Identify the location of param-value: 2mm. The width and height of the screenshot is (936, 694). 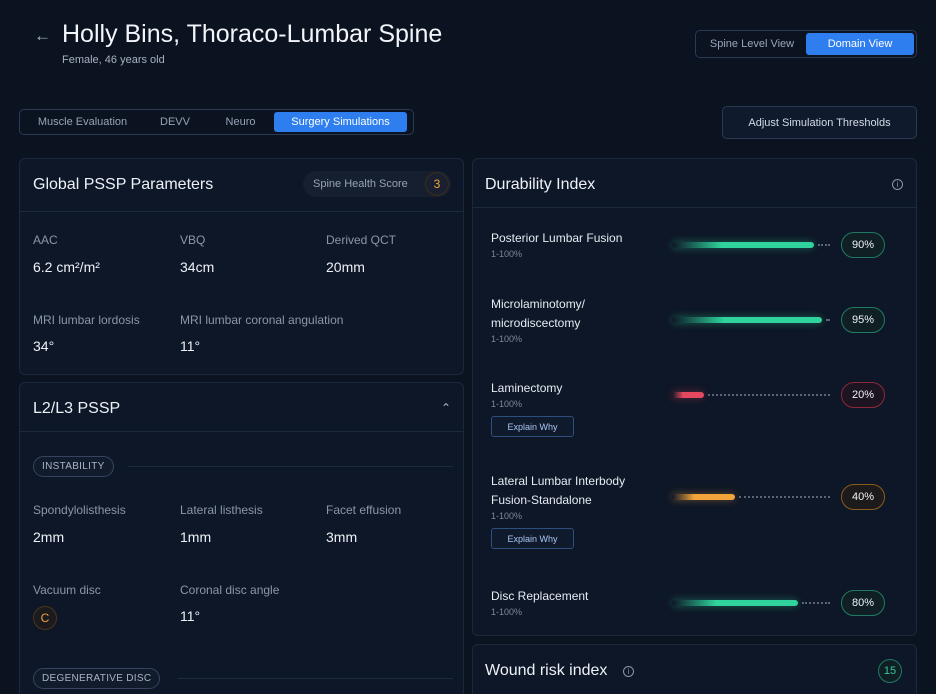
(49, 537).